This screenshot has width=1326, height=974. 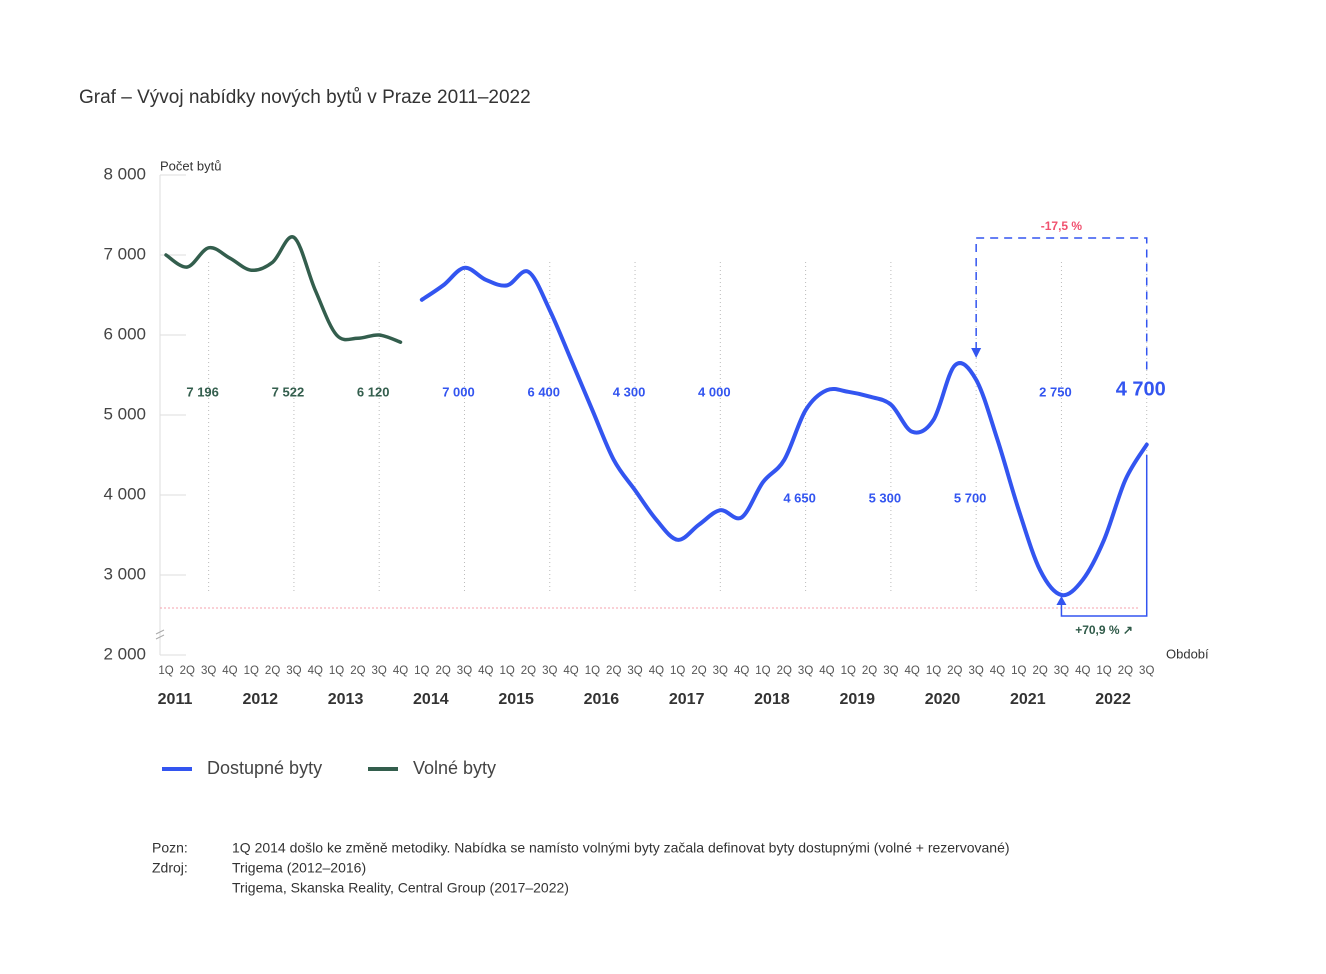 What do you see at coordinates (264, 768) in the screenshot?
I see `legend-label: Dostupné byty` at bounding box center [264, 768].